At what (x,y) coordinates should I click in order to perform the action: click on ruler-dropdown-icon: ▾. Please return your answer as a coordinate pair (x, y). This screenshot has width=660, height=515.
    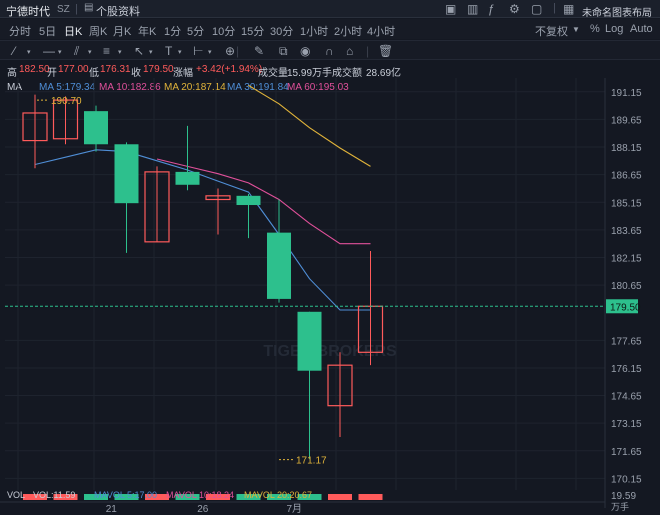
    Looking at the image, I should click on (210, 52).